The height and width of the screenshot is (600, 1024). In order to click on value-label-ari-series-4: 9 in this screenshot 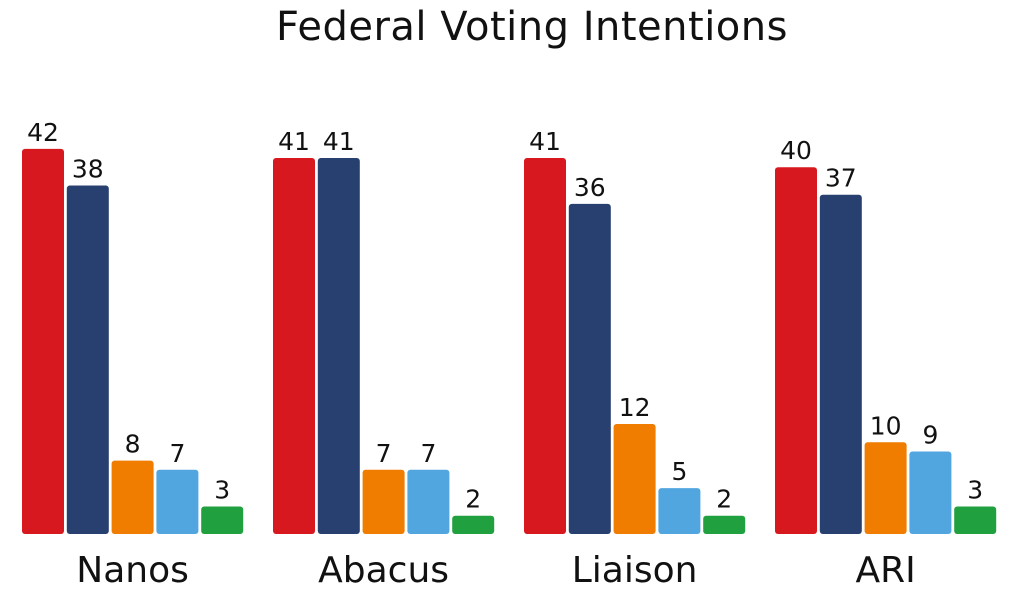, I will do `click(930, 435)`.